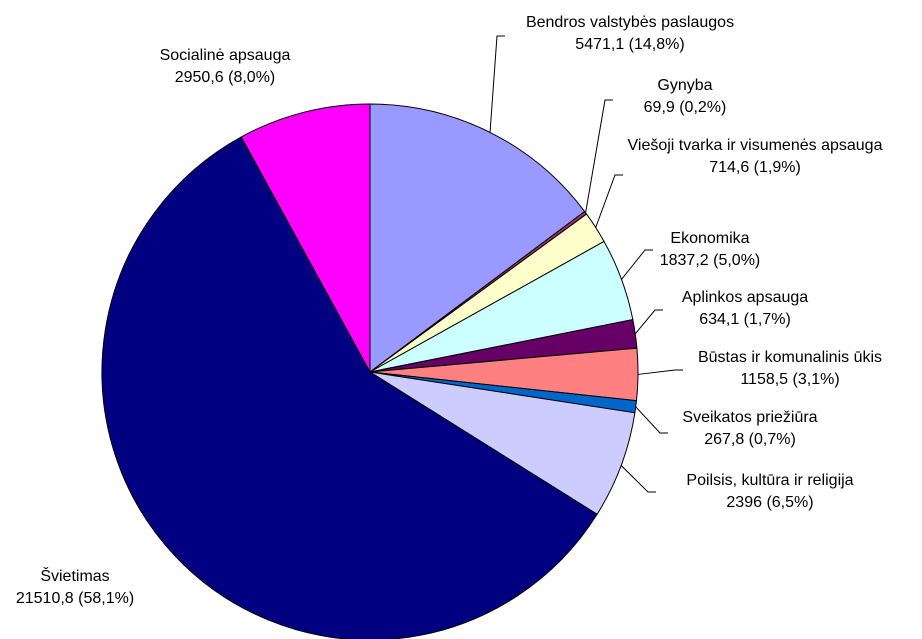 The image size is (922, 639). What do you see at coordinates (745, 297) in the screenshot?
I see `slice-name: Aplinkos apsauga` at bounding box center [745, 297].